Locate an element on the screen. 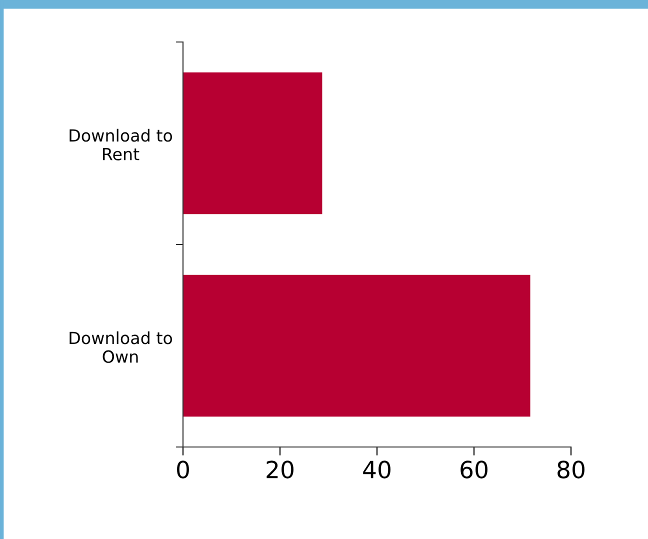 The width and height of the screenshot is (648, 539). y-tick-label: Download to Rent is located at coordinates (121, 144).